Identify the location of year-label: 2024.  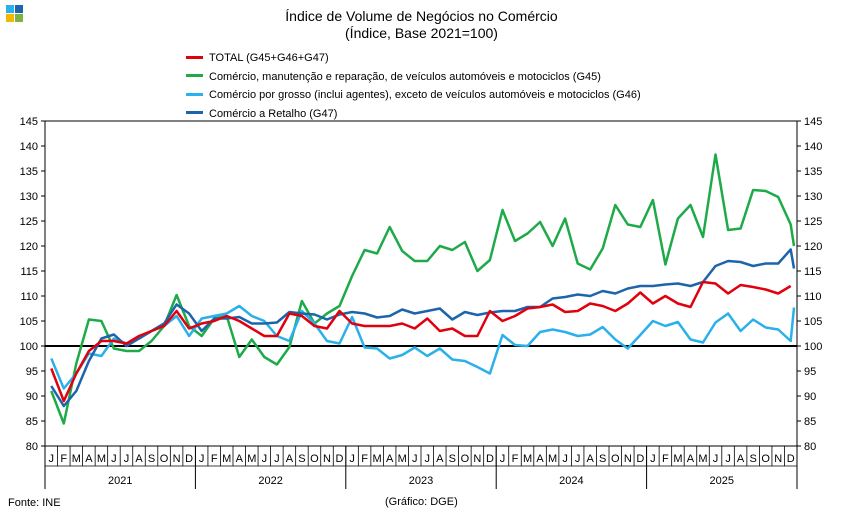
(571, 481).